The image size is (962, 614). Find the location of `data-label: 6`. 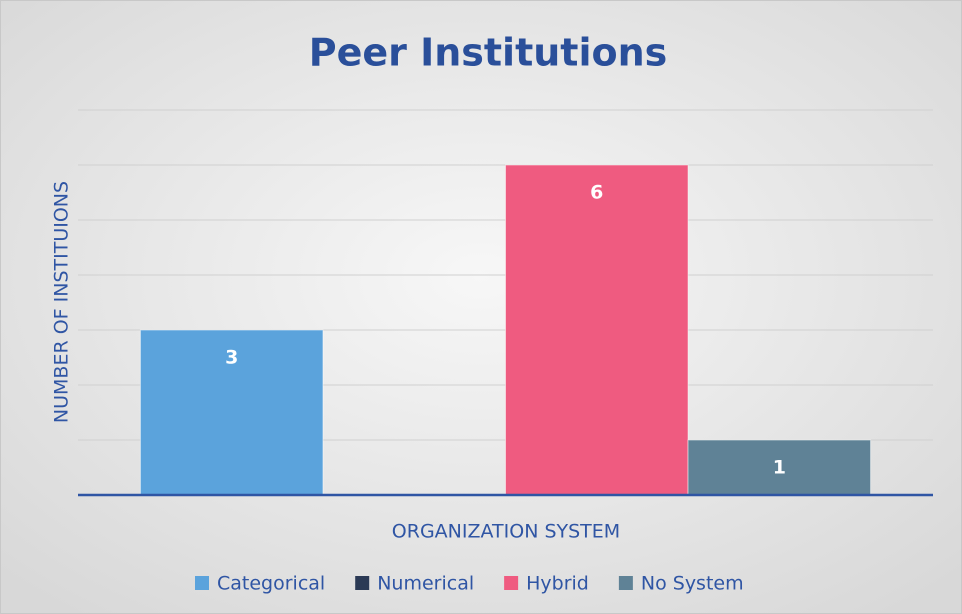

data-label: 6 is located at coordinates (596, 193).